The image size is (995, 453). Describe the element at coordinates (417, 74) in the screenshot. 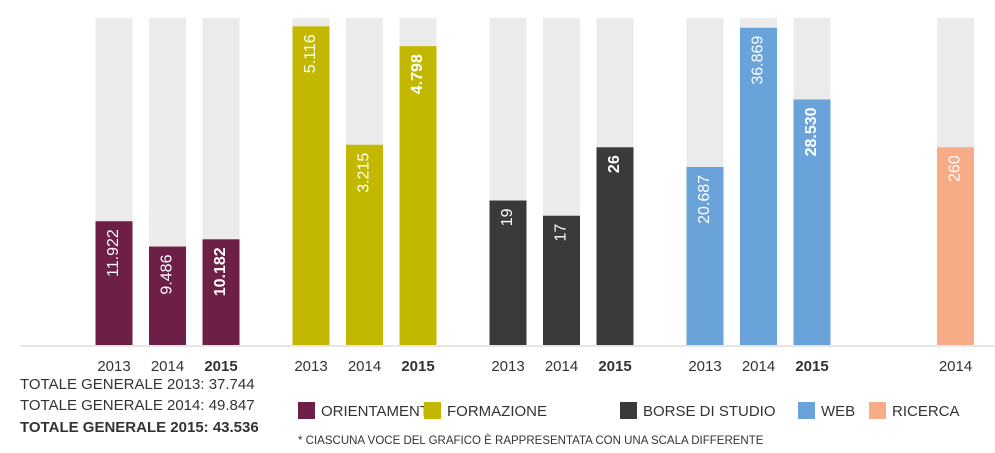

I see `value-label: 4.798` at that location.